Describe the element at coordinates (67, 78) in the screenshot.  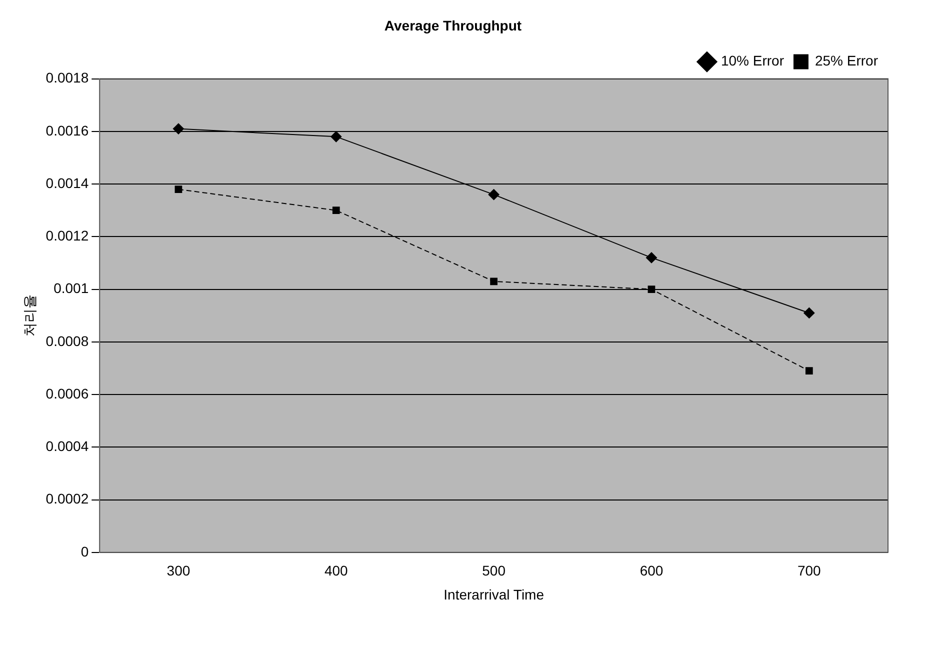
I see `y-tick-label: 0.0018` at that location.